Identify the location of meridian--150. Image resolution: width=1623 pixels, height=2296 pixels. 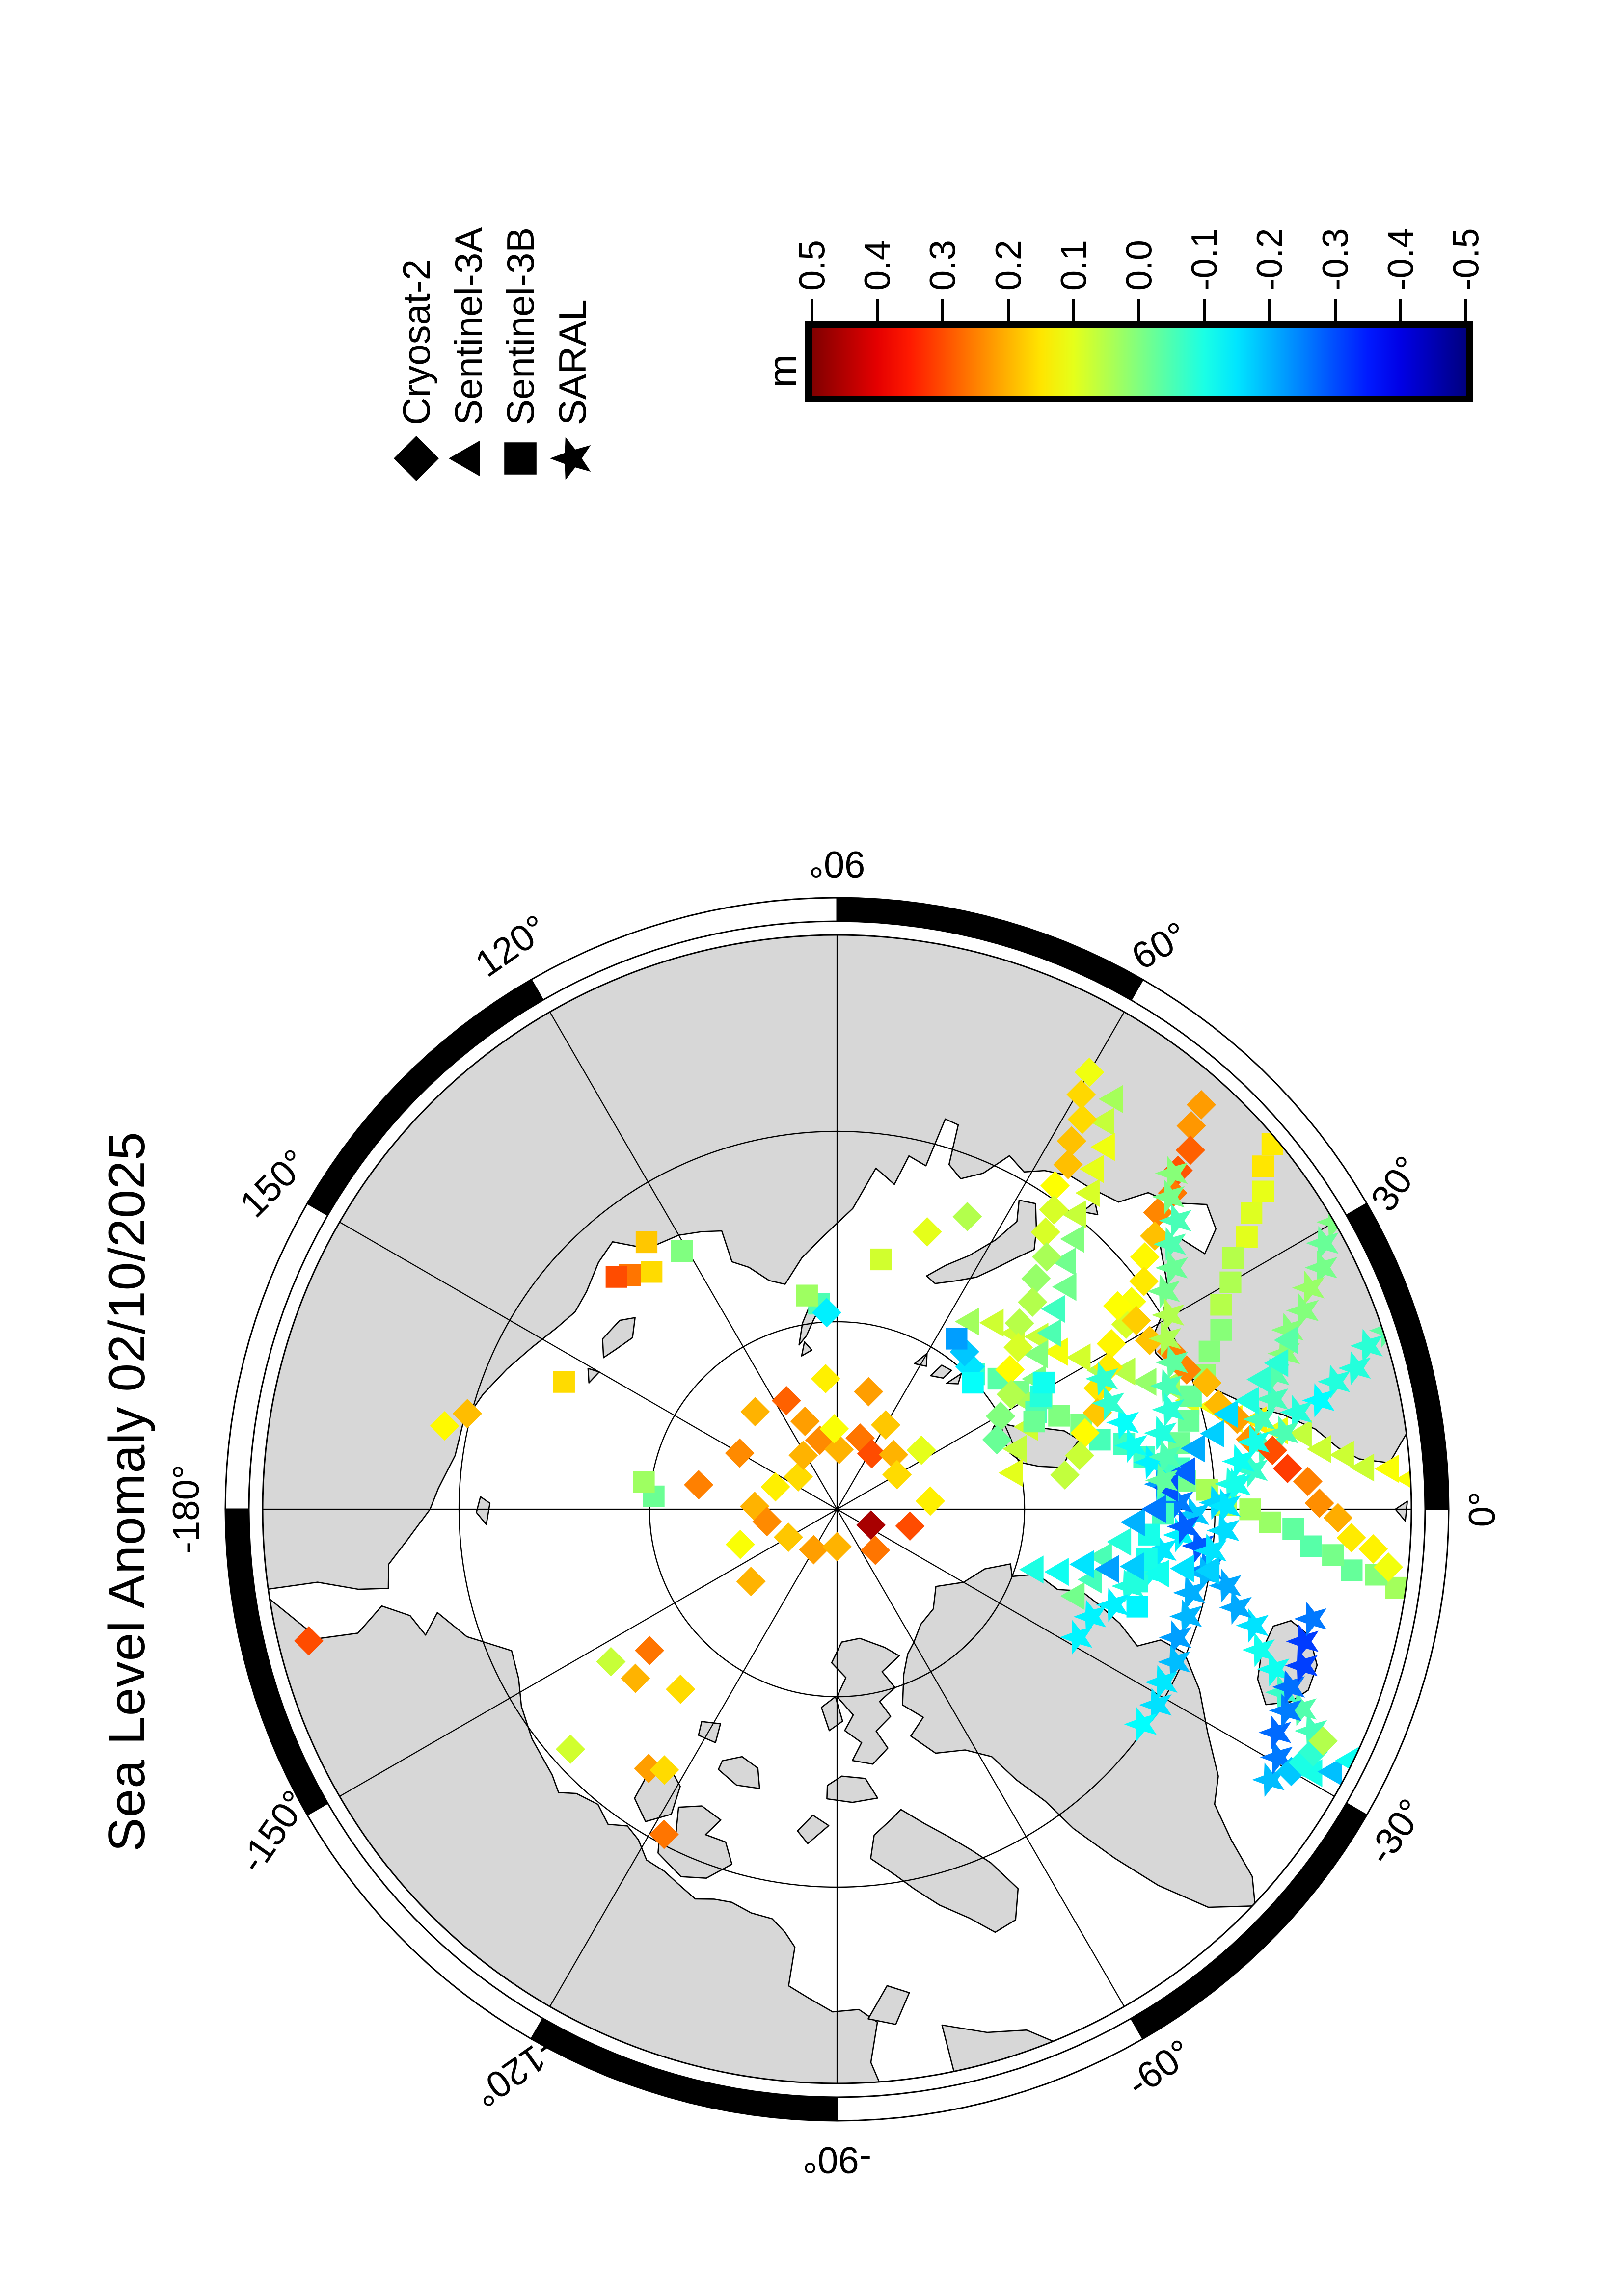
(588, 1653).